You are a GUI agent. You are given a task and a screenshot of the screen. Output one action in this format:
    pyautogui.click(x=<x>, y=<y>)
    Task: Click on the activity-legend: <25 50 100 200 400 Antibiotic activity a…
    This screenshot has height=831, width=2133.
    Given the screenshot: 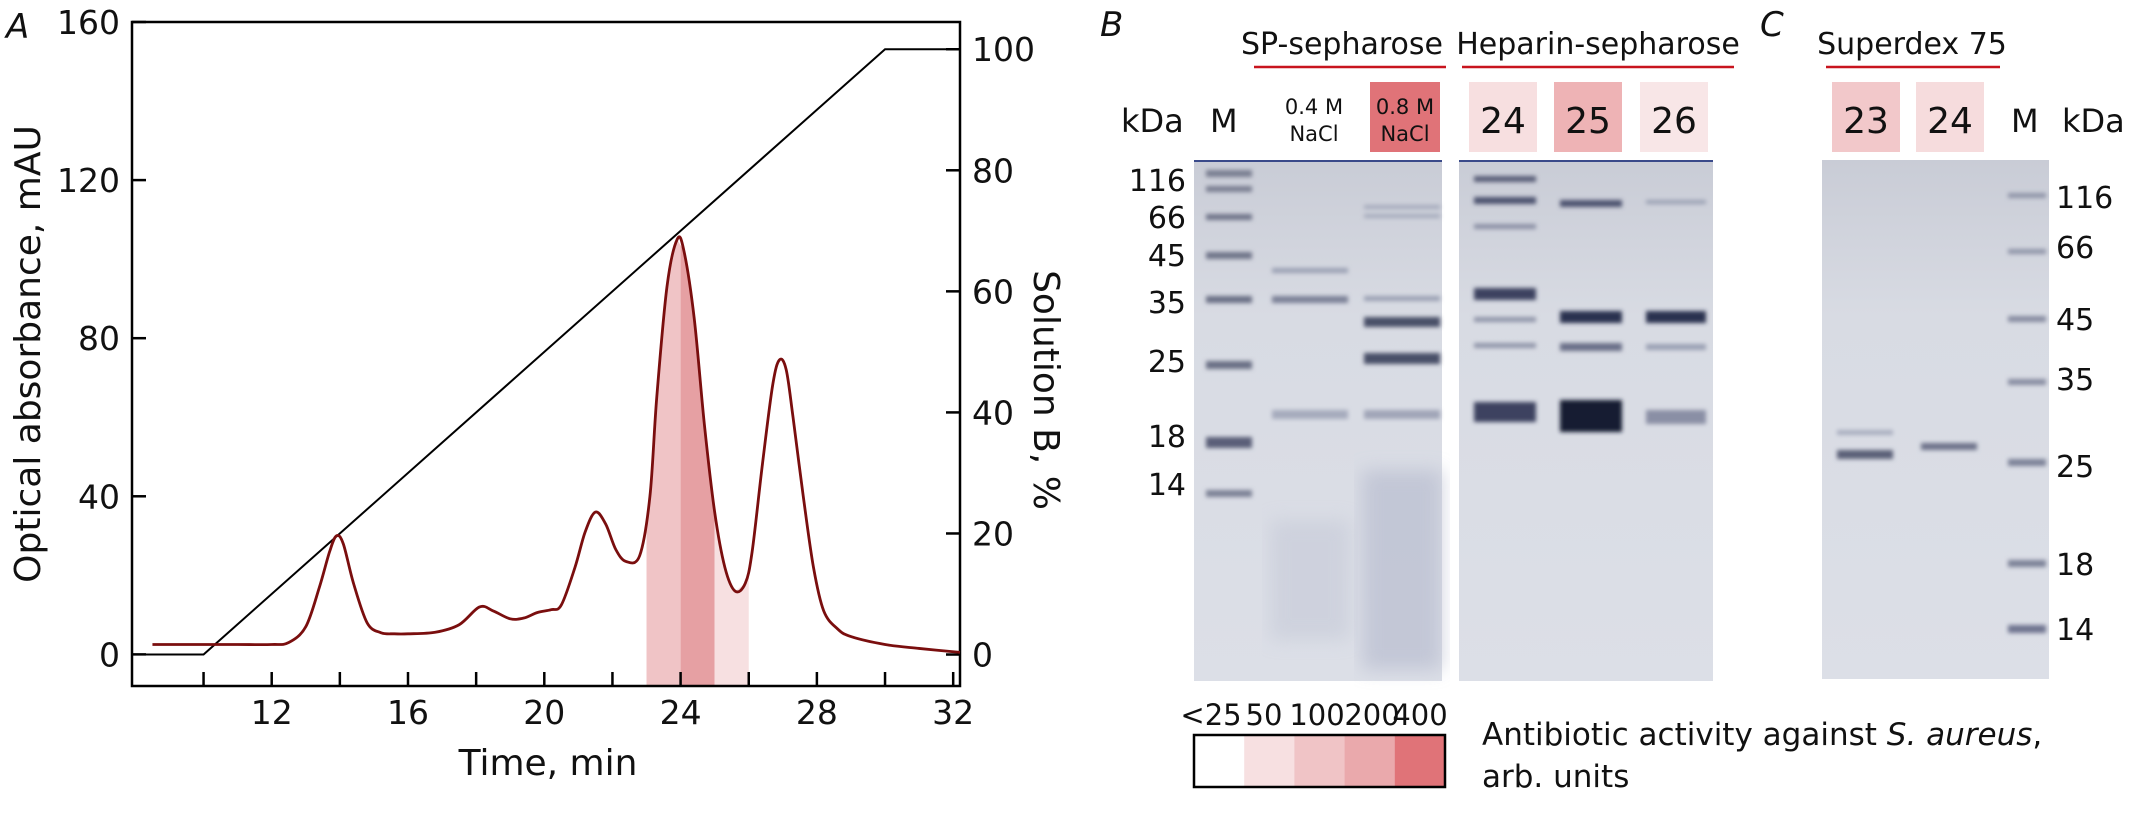 What is the action you would take?
    pyautogui.click(x=1611, y=746)
    